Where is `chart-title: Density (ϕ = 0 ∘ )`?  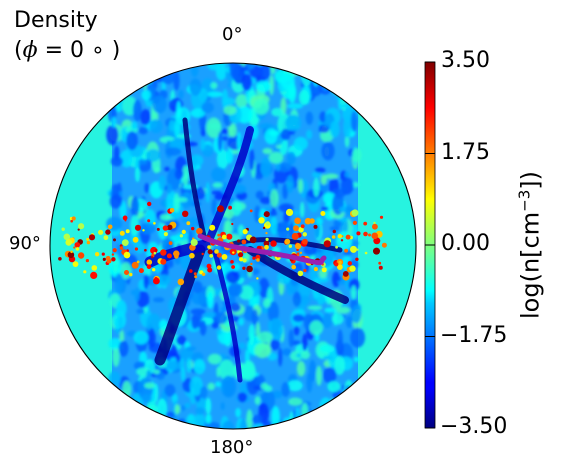
chart-title: Density (ϕ = 0 ∘ ) is located at coordinates (67, 36).